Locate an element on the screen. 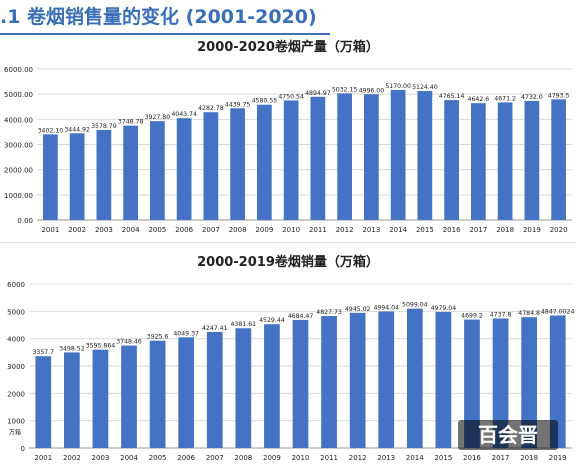  data-label: 3578.79 is located at coordinates (104, 126).